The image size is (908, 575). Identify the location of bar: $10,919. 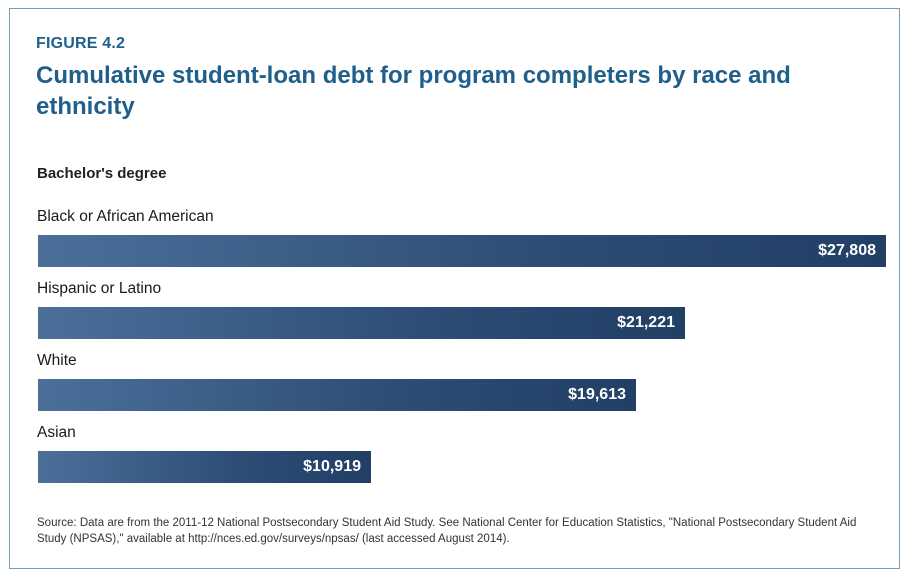
(204, 467).